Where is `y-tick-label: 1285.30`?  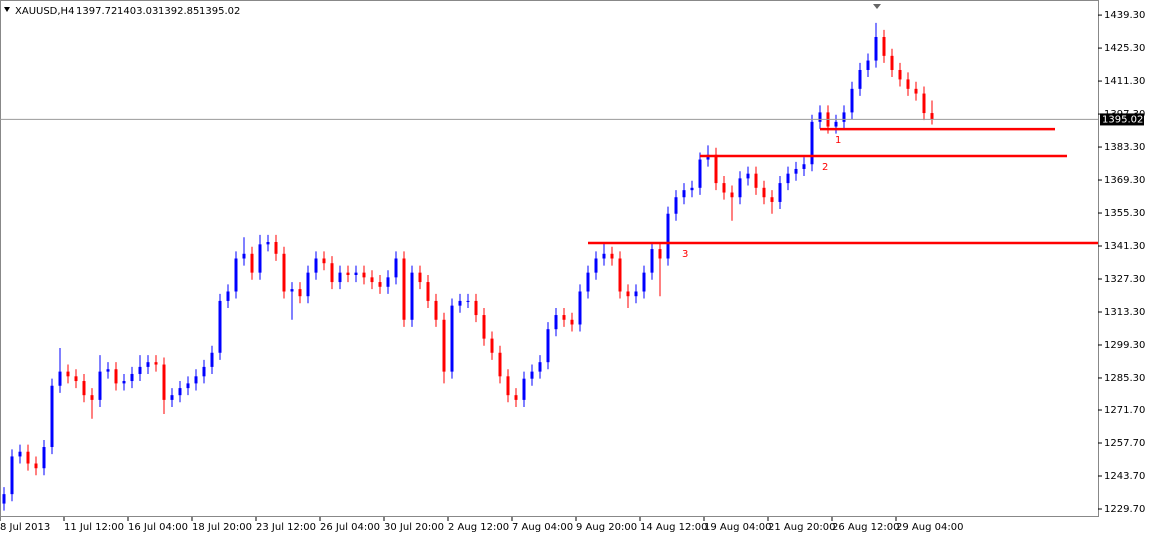 y-tick-label: 1285.30 is located at coordinates (1124, 378).